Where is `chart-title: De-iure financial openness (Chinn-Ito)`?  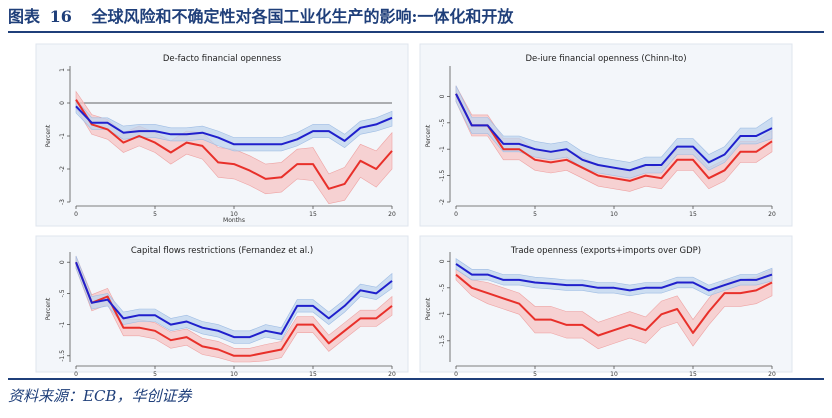
chart-title: De-iure financial openness (Chinn-Ito) is located at coordinates (605, 59).